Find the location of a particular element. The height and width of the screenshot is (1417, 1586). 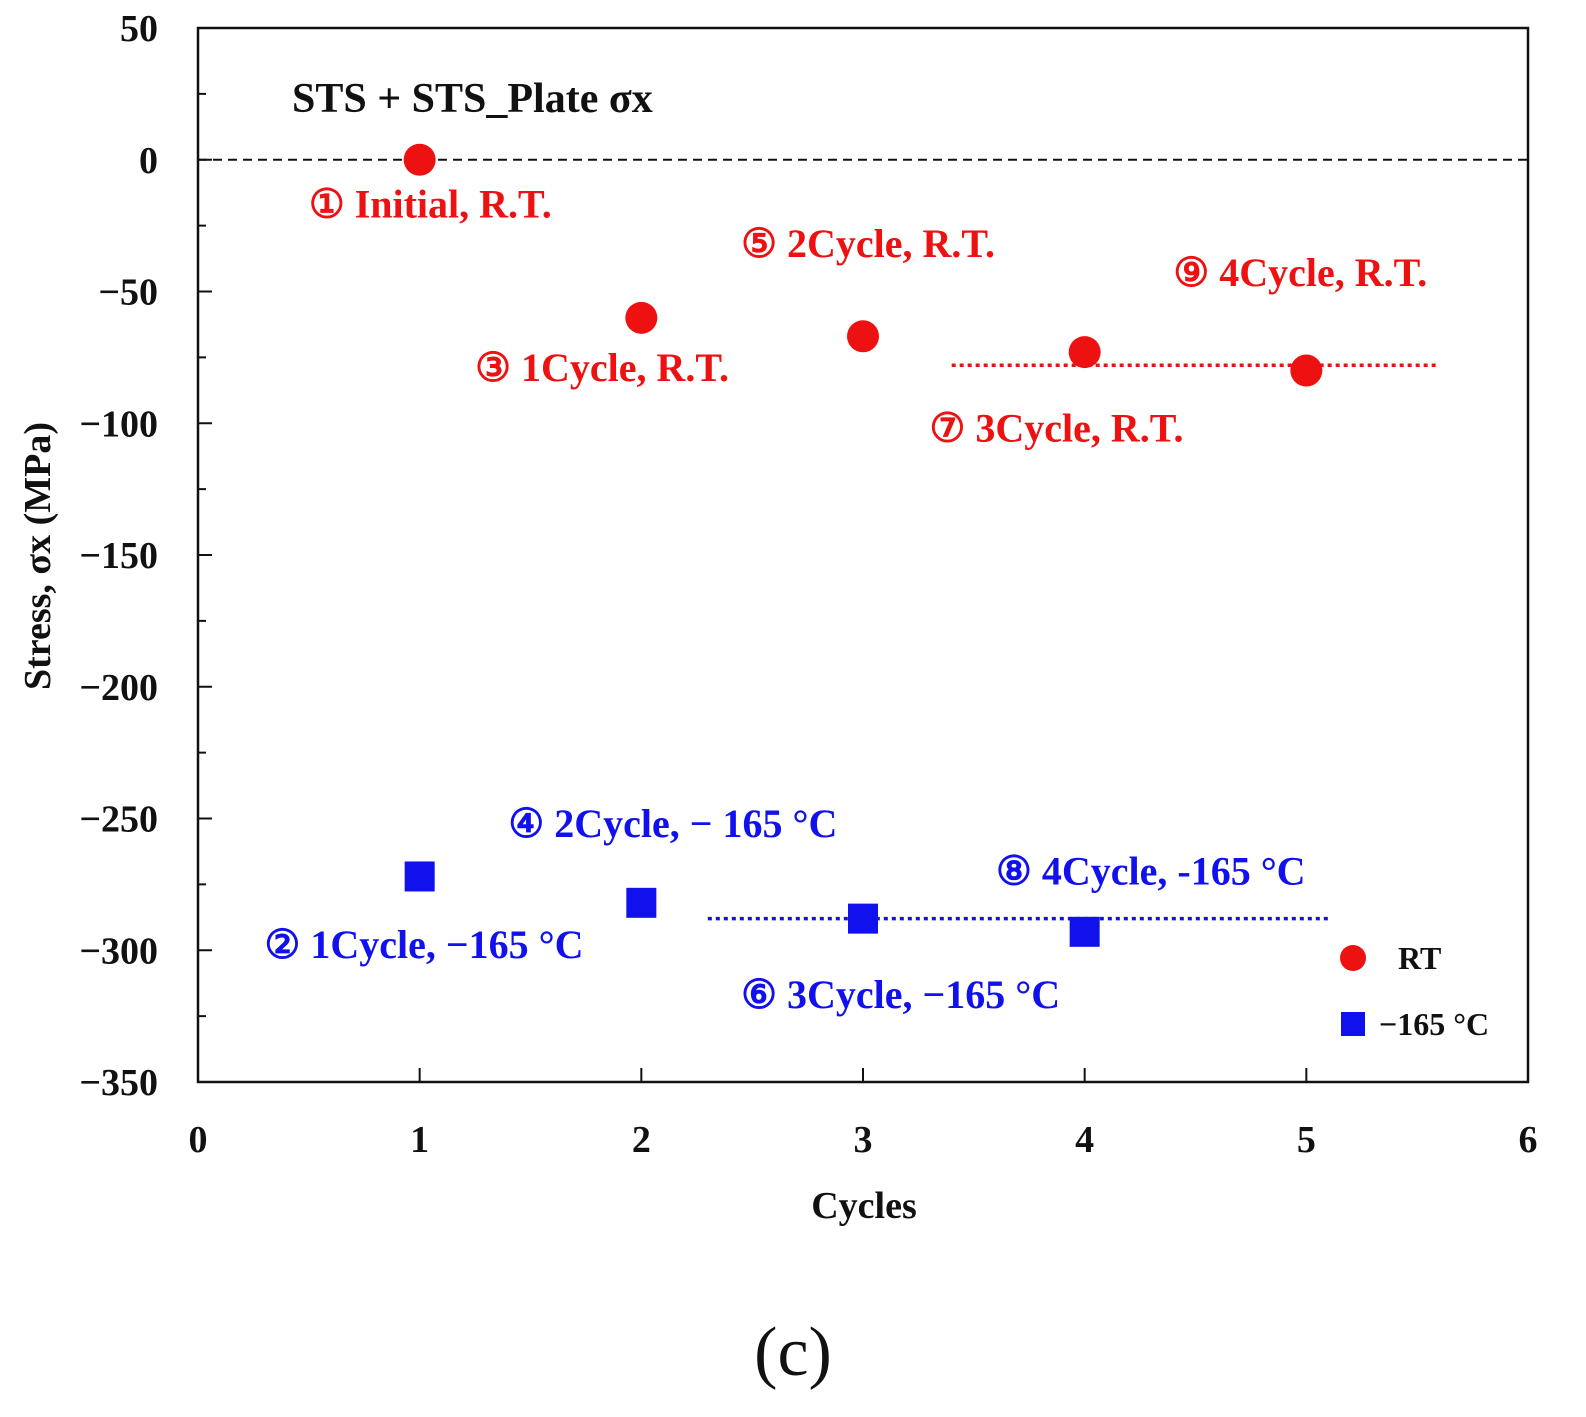

legend-marker-cryo is located at coordinates (1353, 1024).